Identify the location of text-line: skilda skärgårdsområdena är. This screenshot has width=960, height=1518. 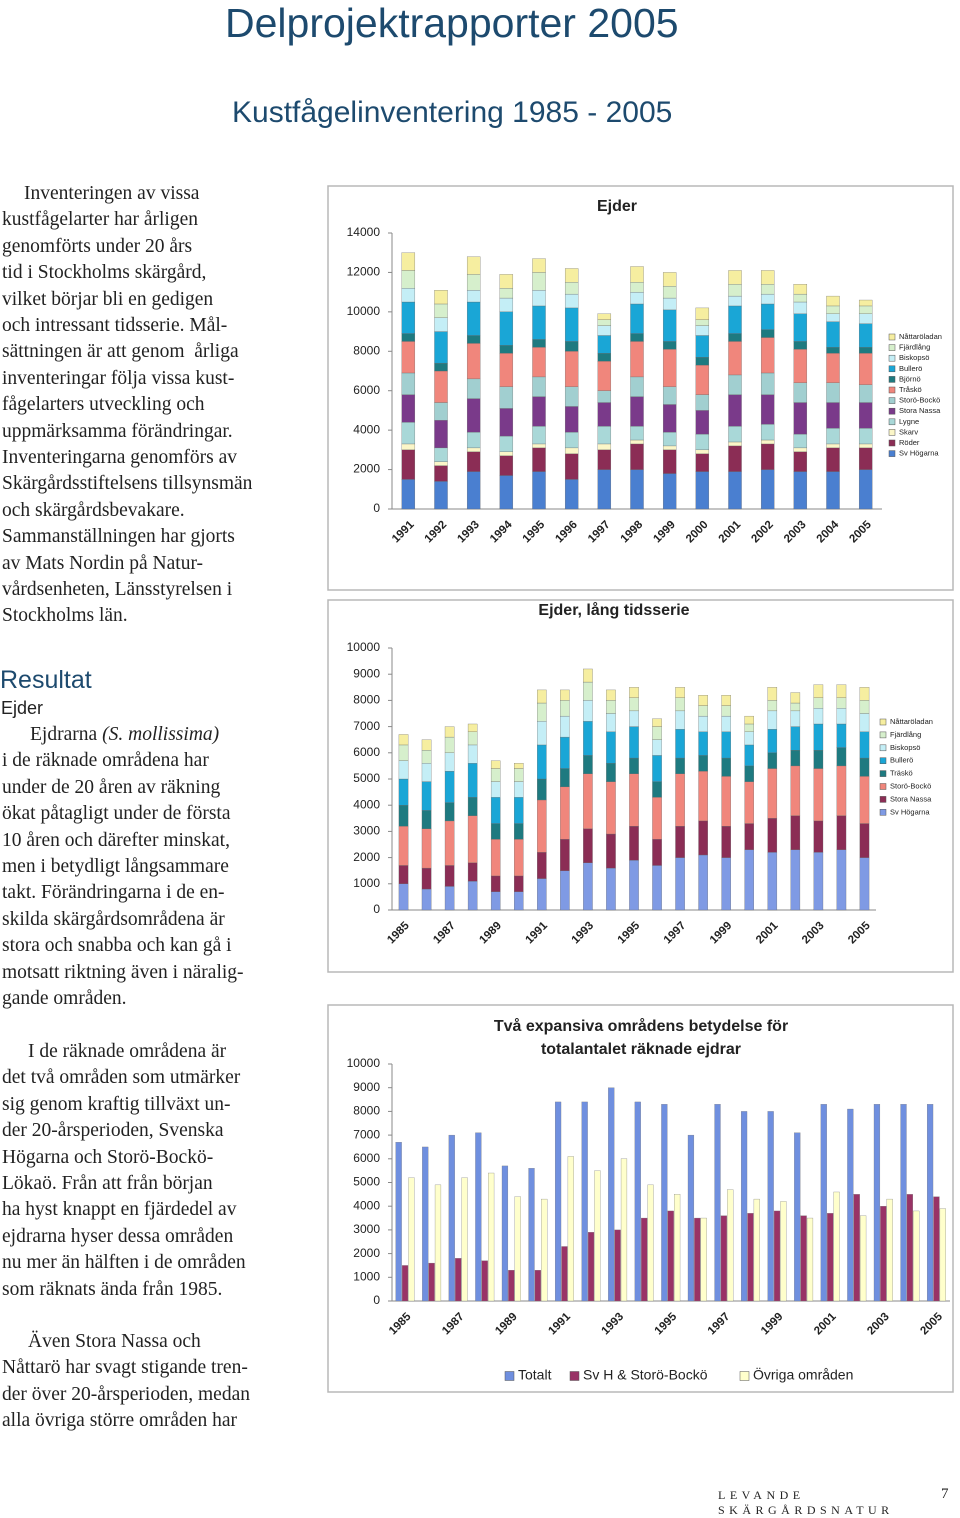
(113, 919).